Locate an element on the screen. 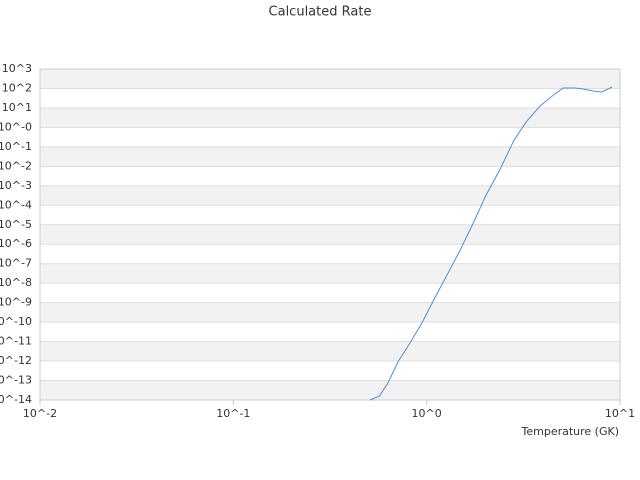 The width and height of the screenshot is (640, 480). y-tick-label: 10^-11 is located at coordinates (16, 341).